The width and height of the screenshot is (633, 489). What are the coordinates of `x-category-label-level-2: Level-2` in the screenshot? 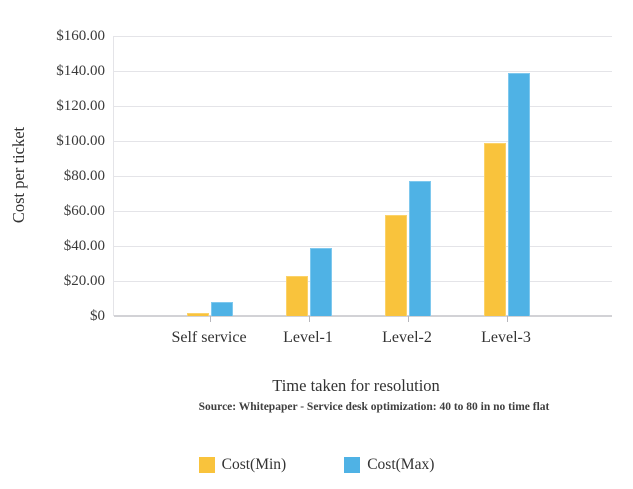 It's located at (407, 337).